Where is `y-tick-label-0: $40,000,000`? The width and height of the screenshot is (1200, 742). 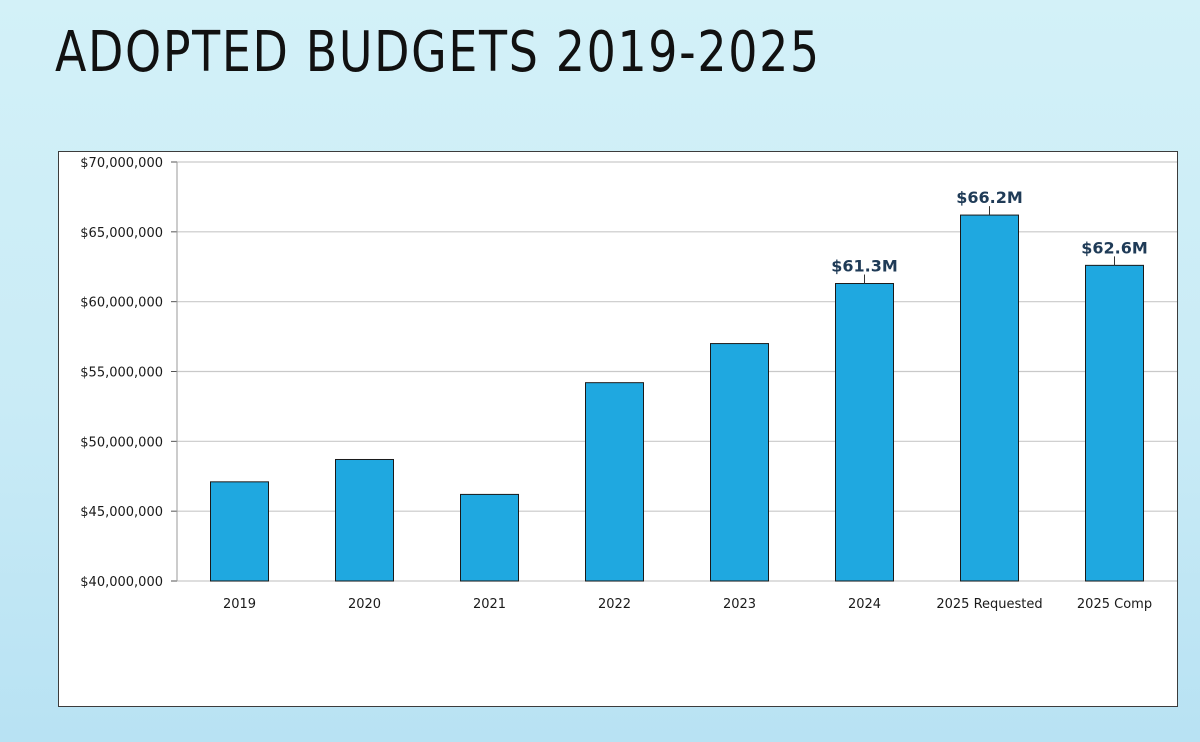
y-tick-label-0: $40,000,000 is located at coordinates (121, 582).